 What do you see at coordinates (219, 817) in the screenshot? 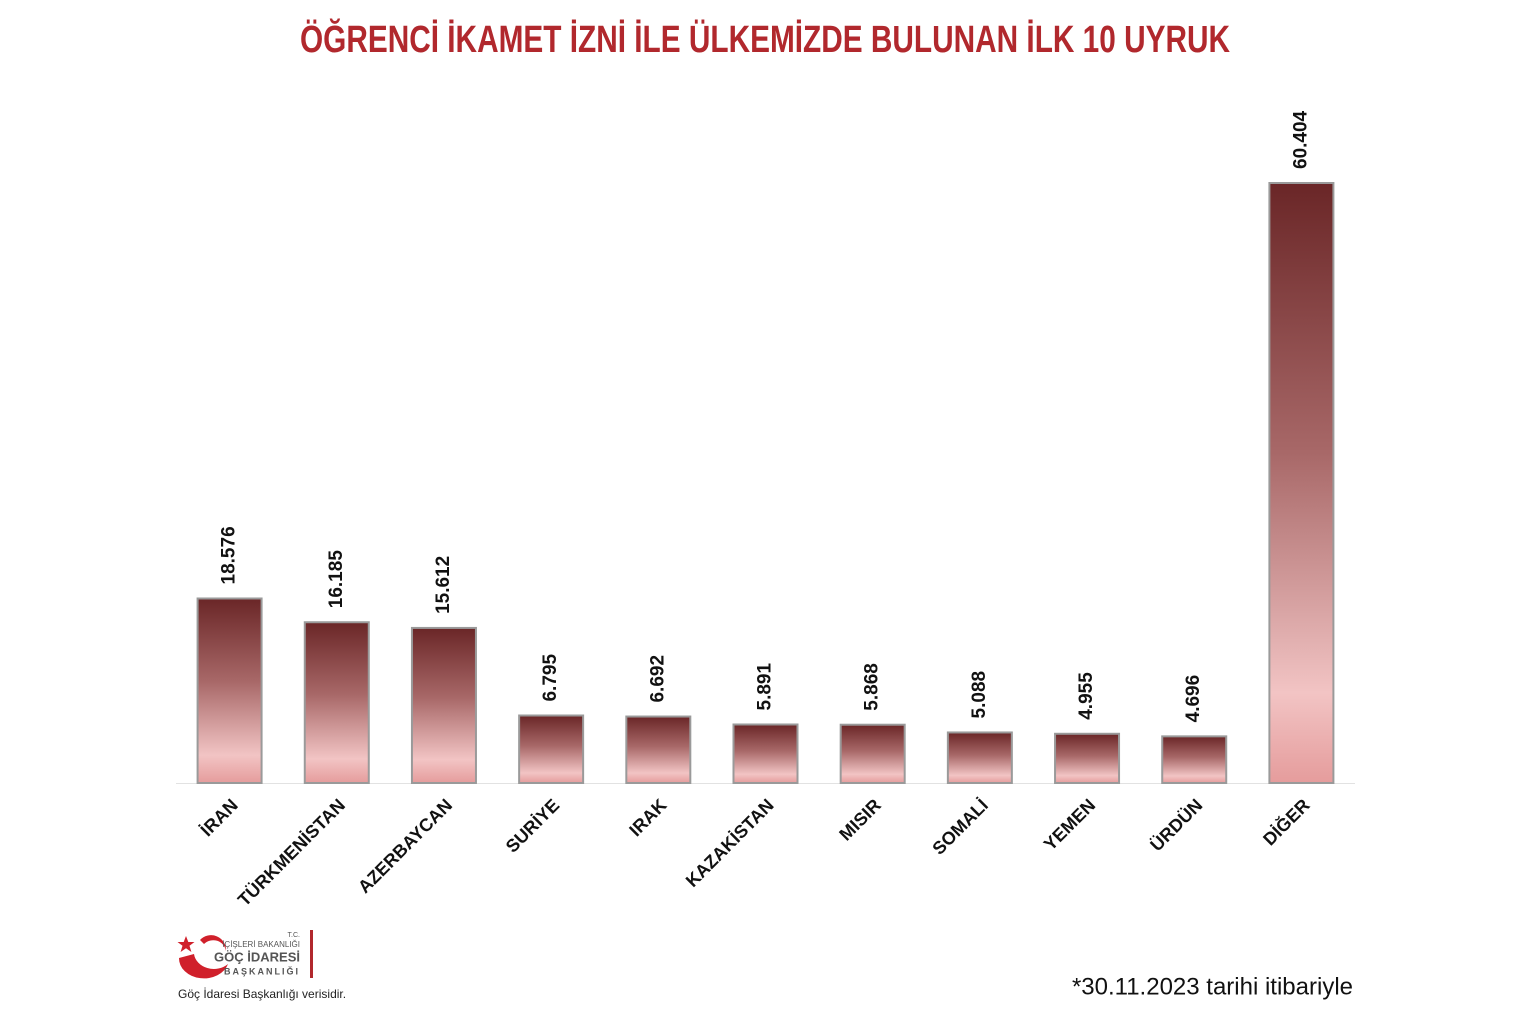
I see `x-tick-label: İRAN` at bounding box center [219, 817].